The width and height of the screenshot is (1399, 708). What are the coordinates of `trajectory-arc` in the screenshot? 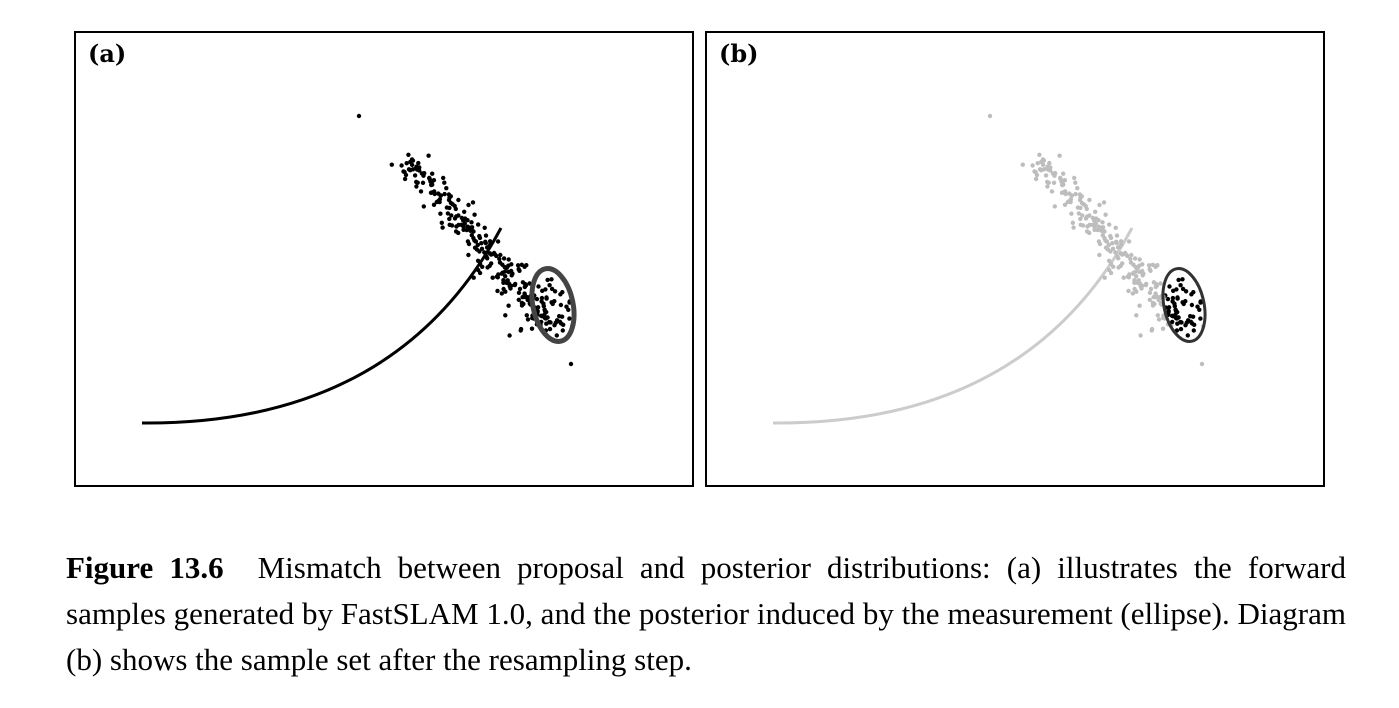 It's located at (322, 326).